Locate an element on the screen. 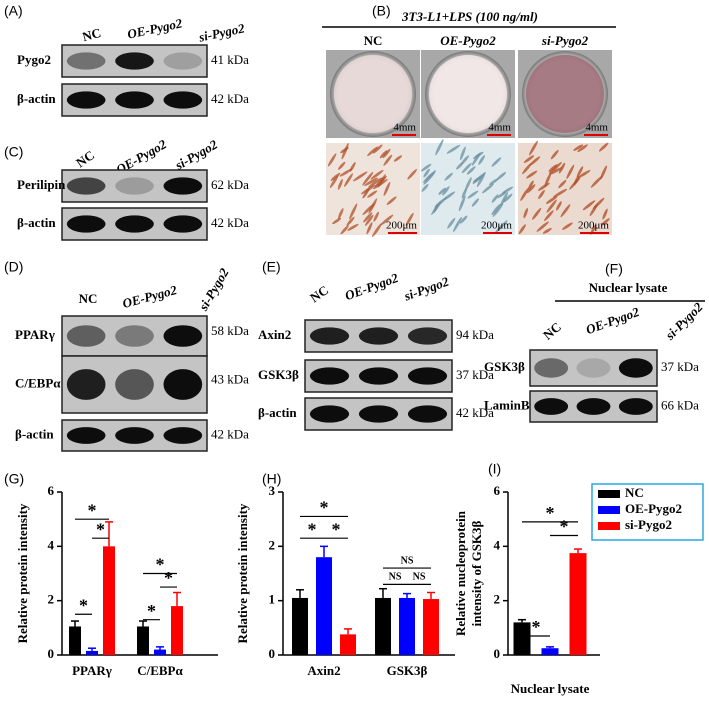  legend-swatch is located at coordinates (609, 494).